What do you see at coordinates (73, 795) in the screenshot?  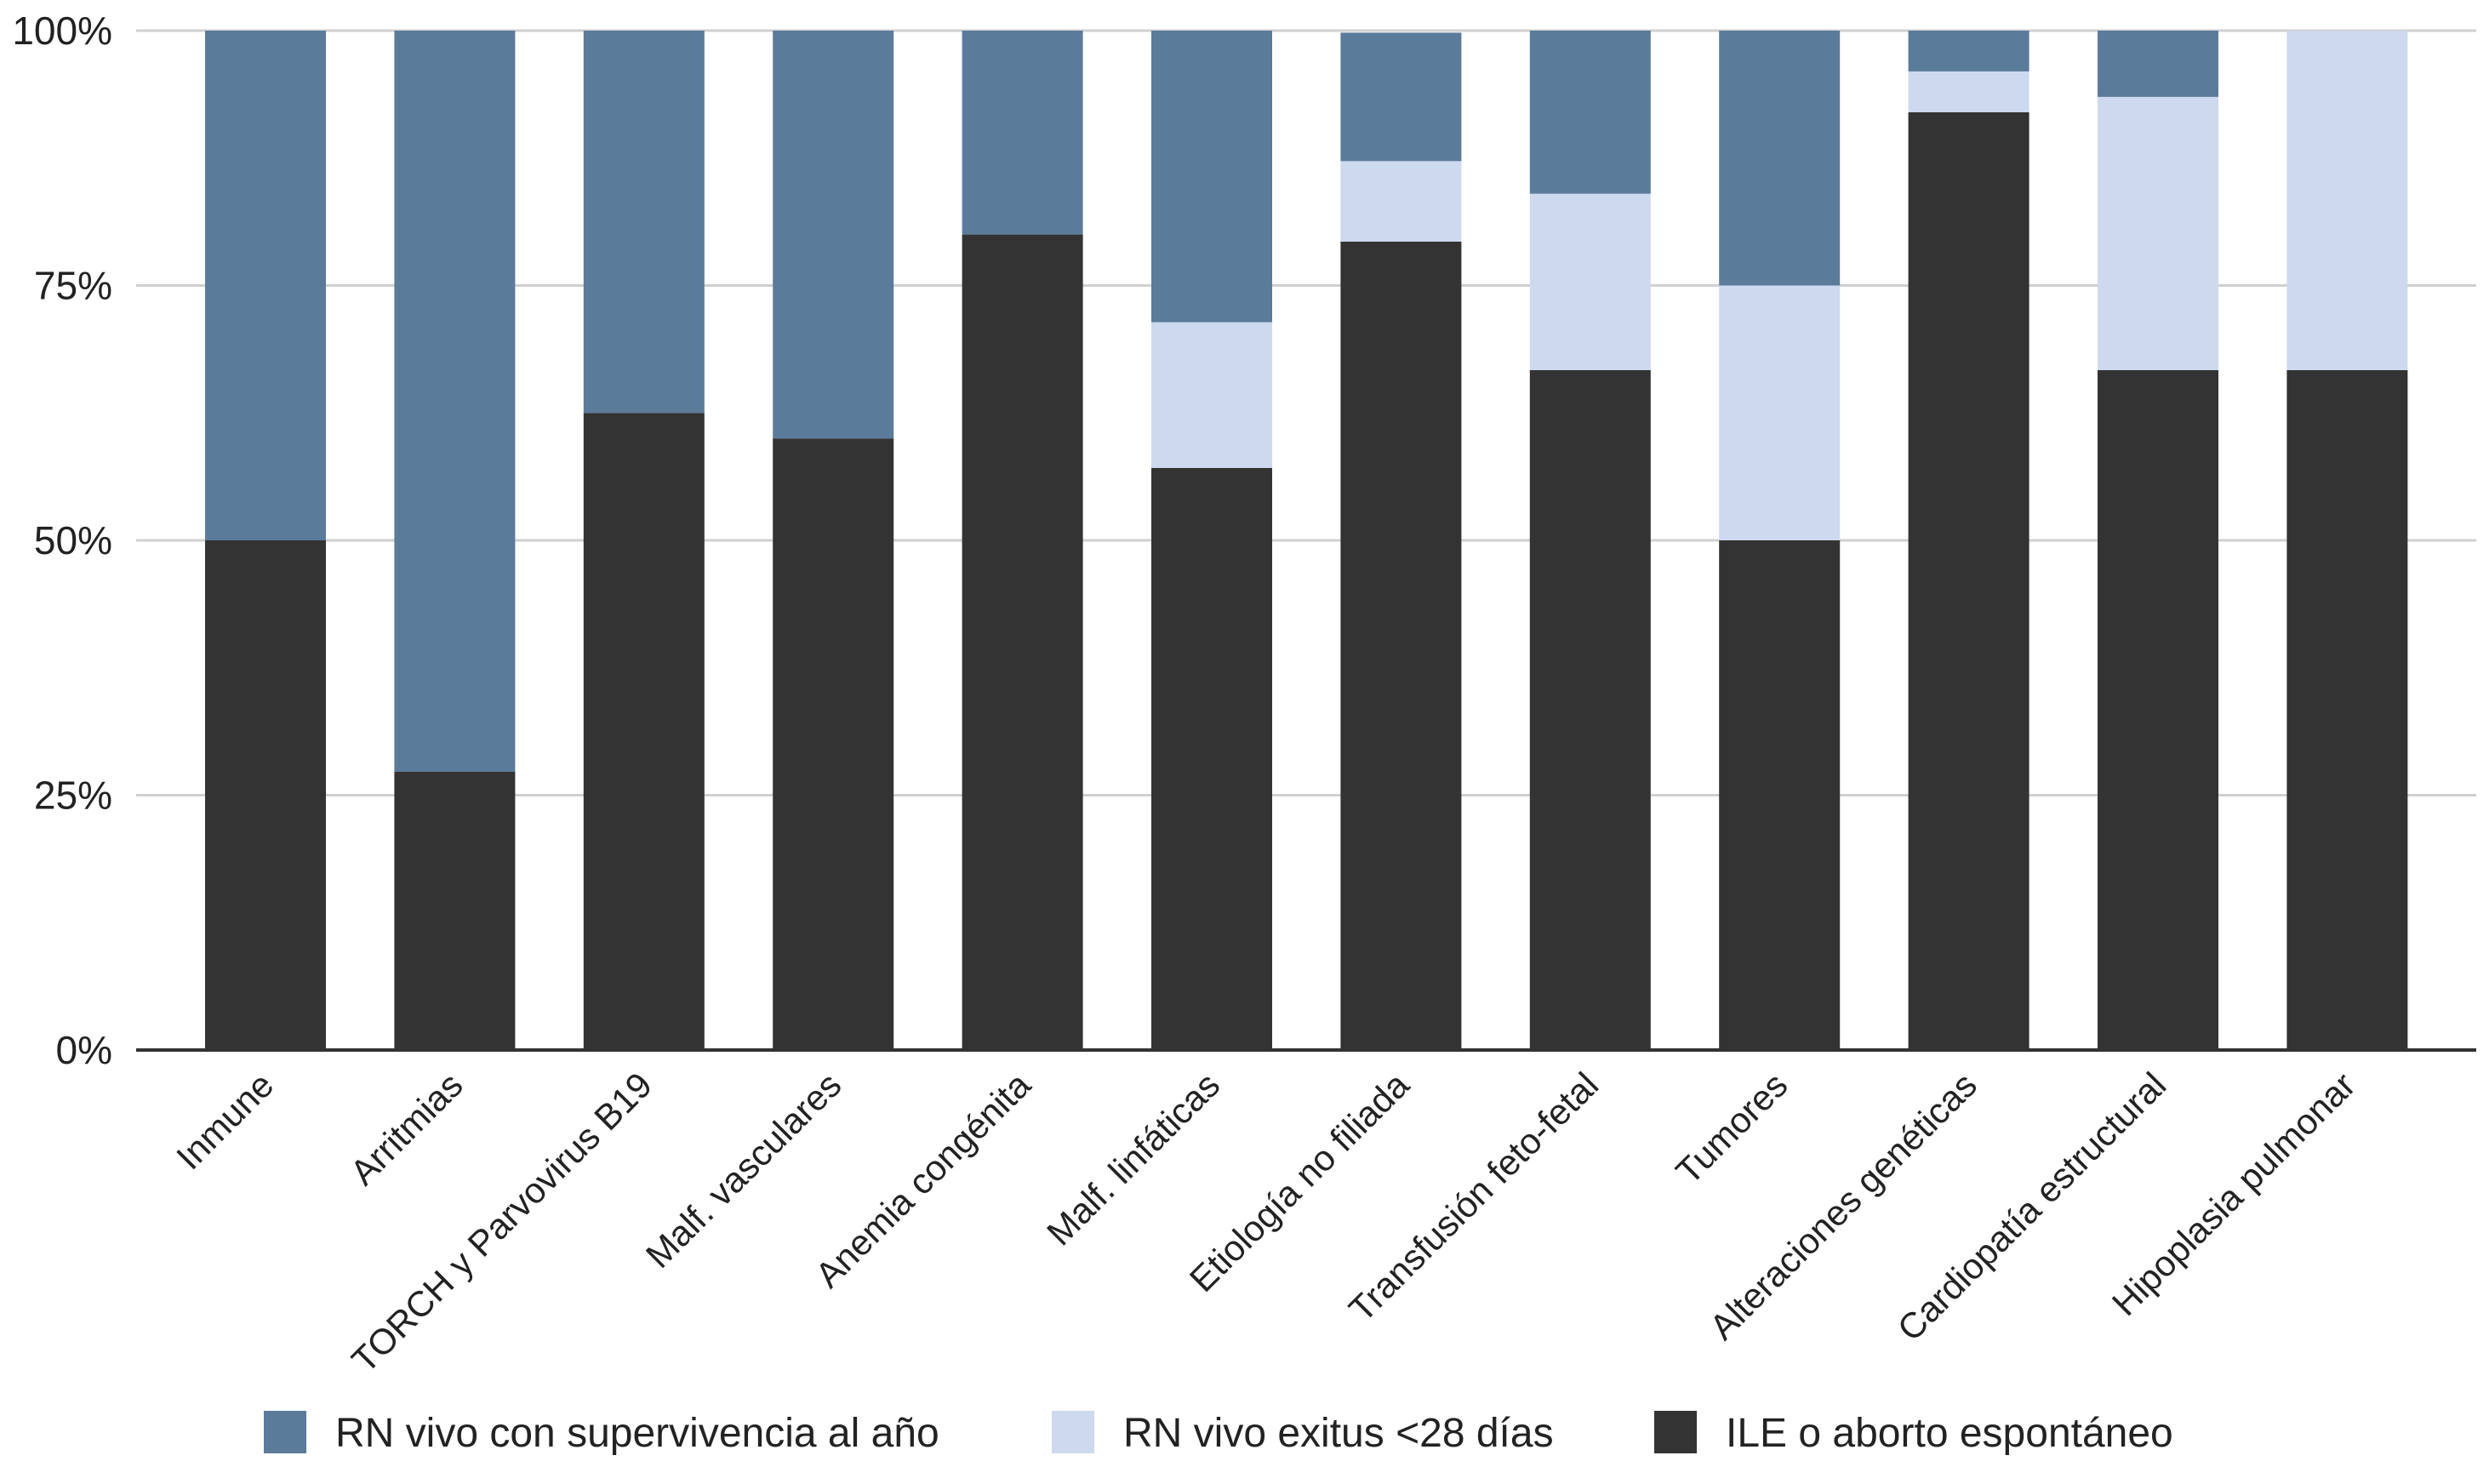 I see `y-tick-label: 25%` at bounding box center [73, 795].